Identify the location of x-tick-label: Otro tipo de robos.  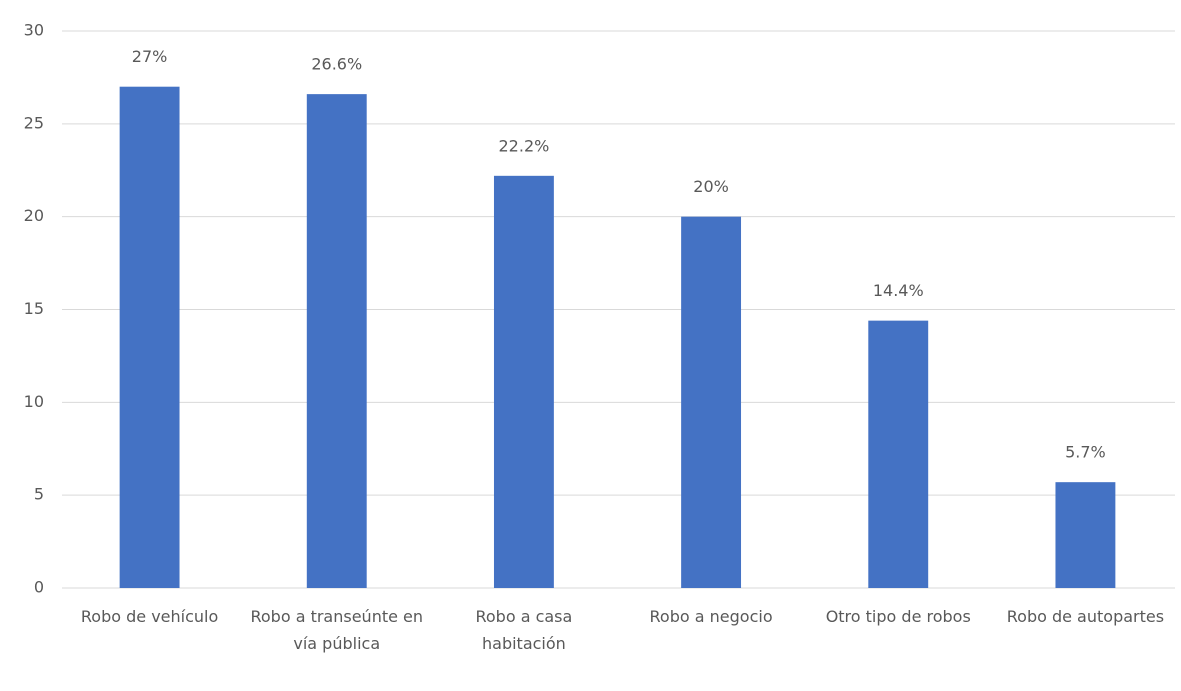
(898, 616).